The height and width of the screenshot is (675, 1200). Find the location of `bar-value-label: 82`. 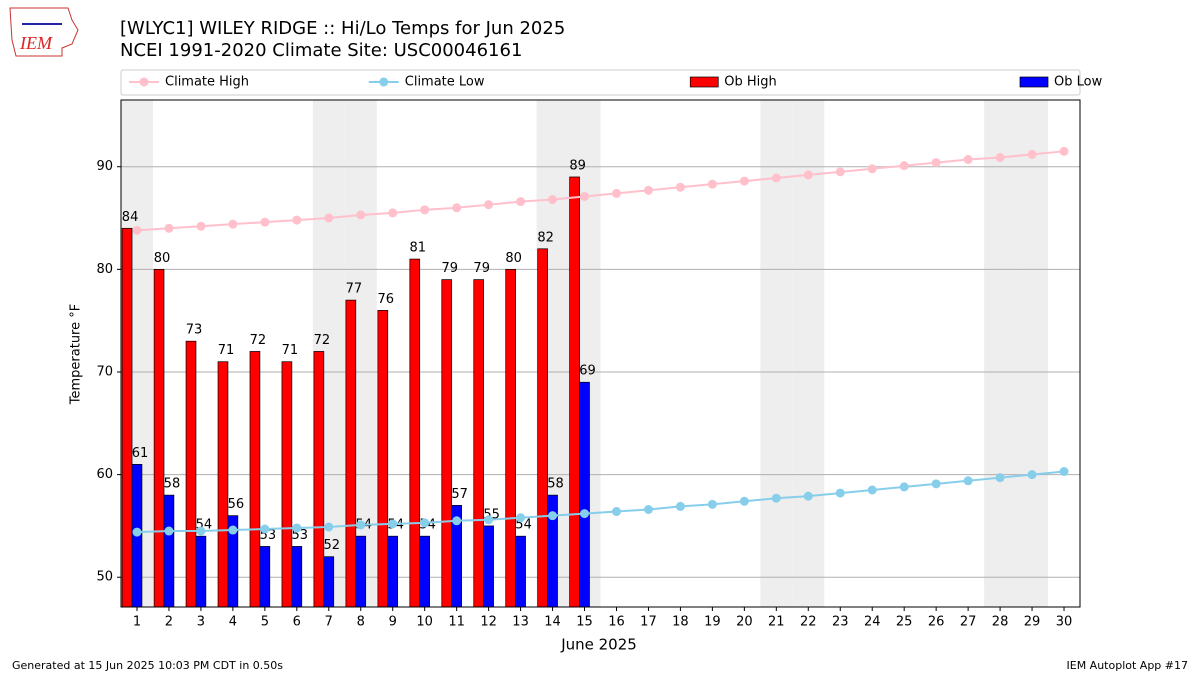

bar-value-label: 82 is located at coordinates (545, 237).